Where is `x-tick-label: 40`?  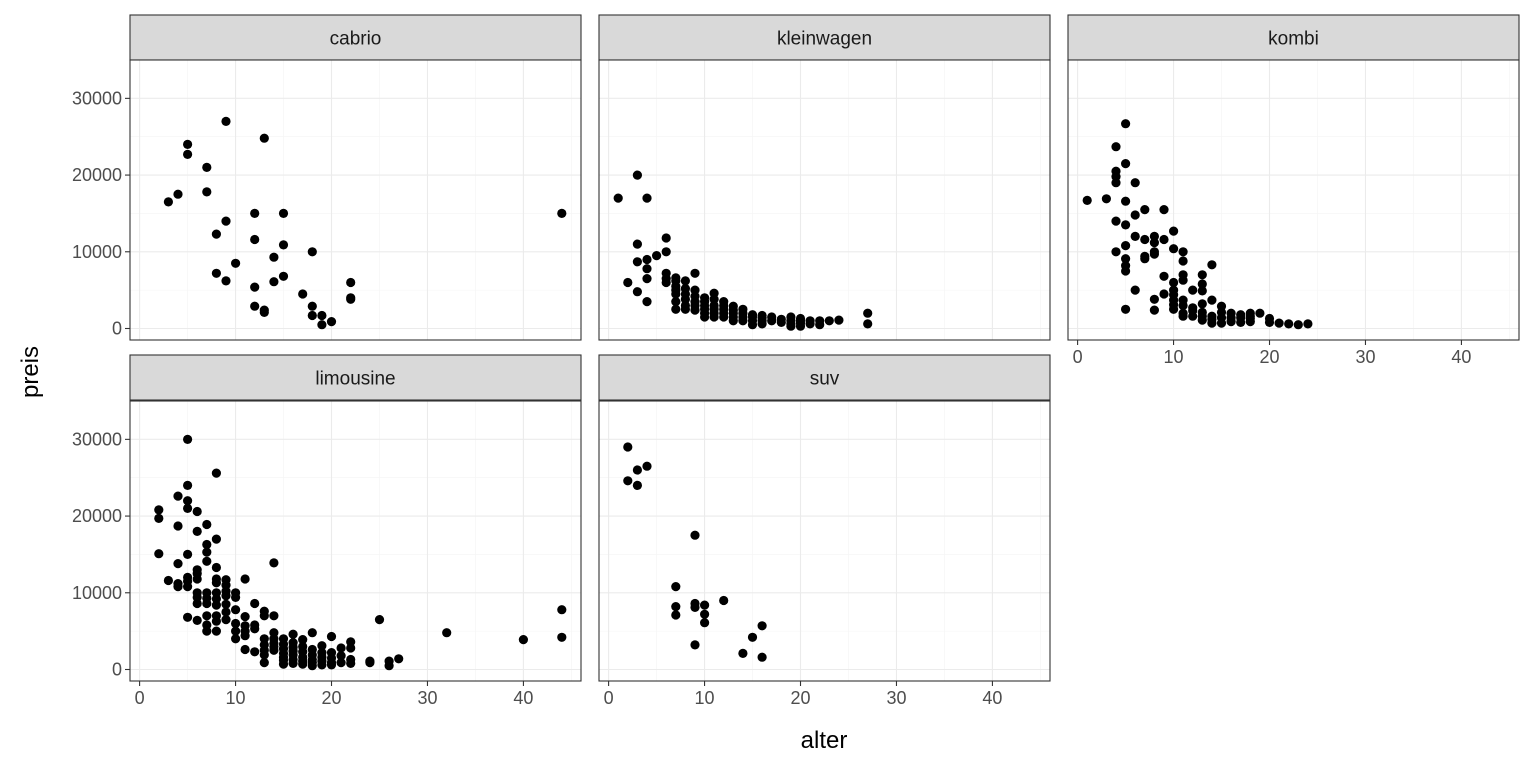
x-tick-label: 40 is located at coordinates (523, 698).